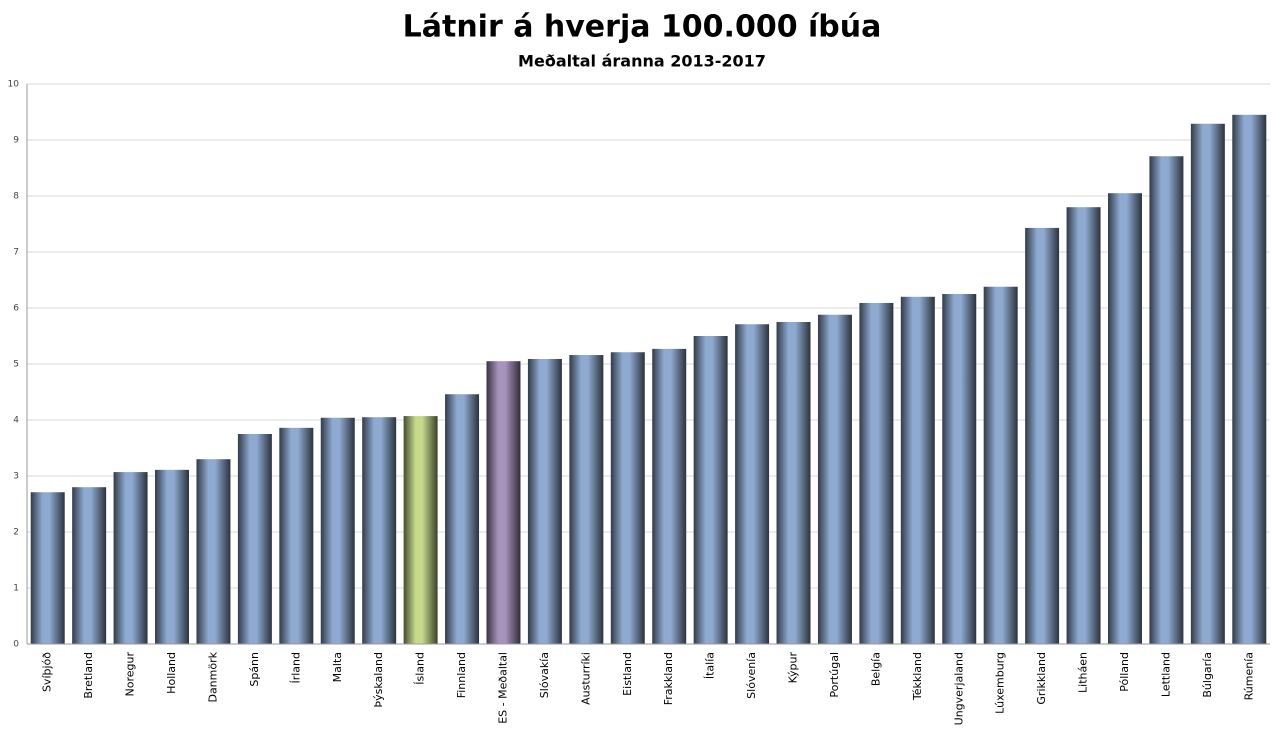  I want to click on x-tick-label: Grikkland, so click(1041, 678).